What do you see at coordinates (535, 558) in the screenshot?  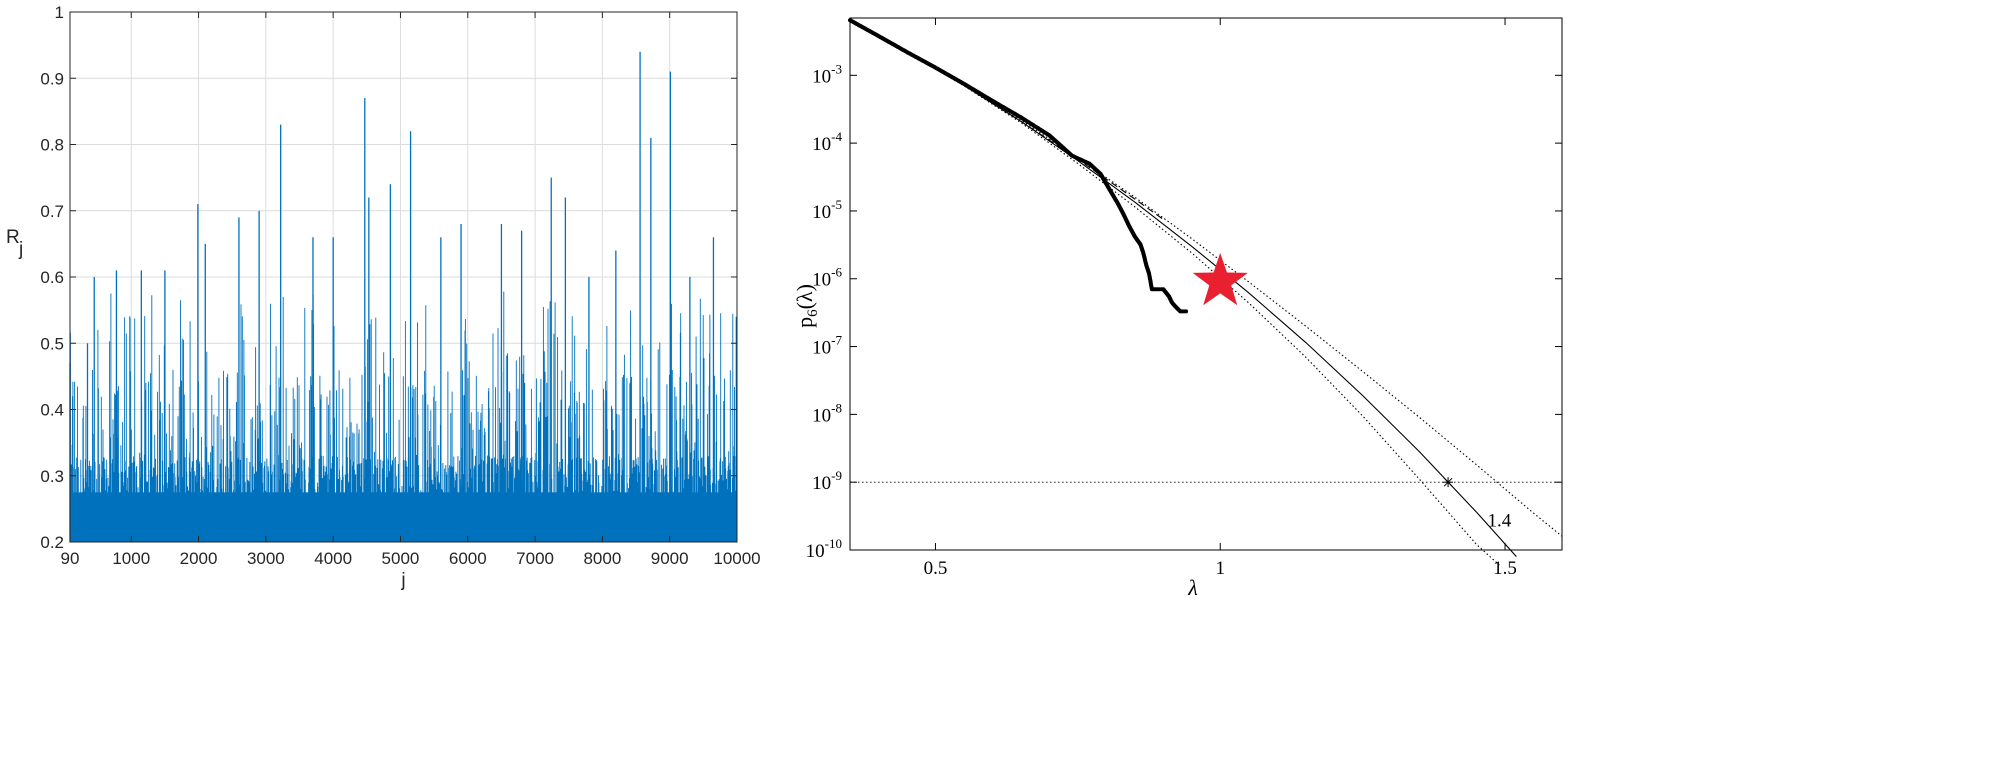 I see `left-x-tick-label: 7000` at bounding box center [535, 558].